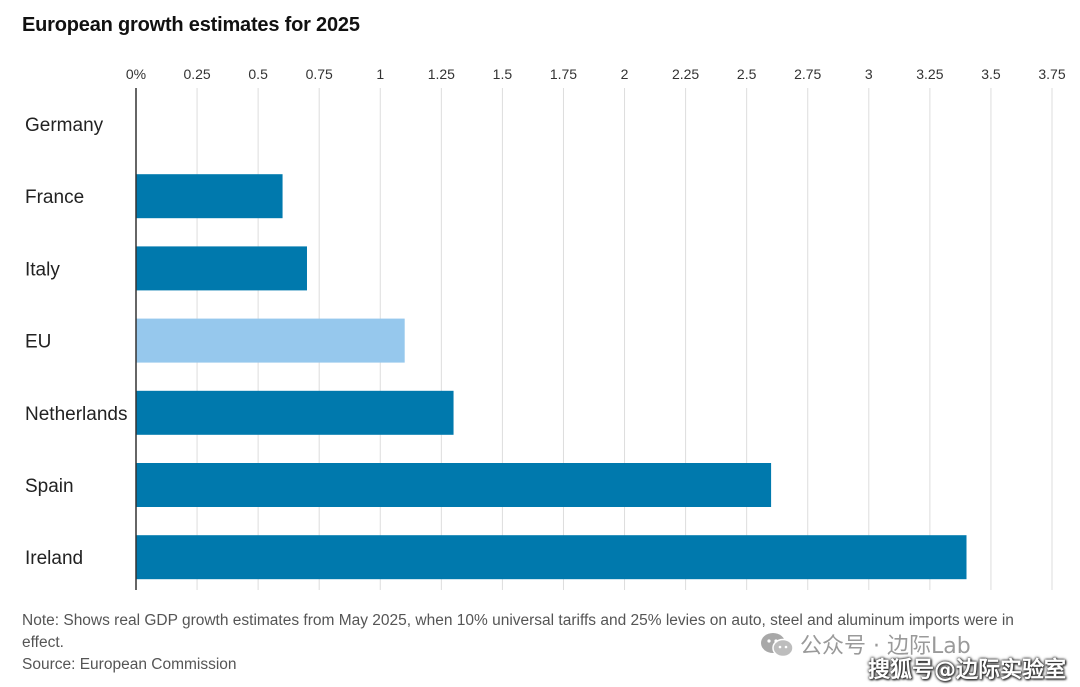  Describe the element at coordinates (1051, 74) in the screenshot. I see `x-tick-label: 3.75` at that location.